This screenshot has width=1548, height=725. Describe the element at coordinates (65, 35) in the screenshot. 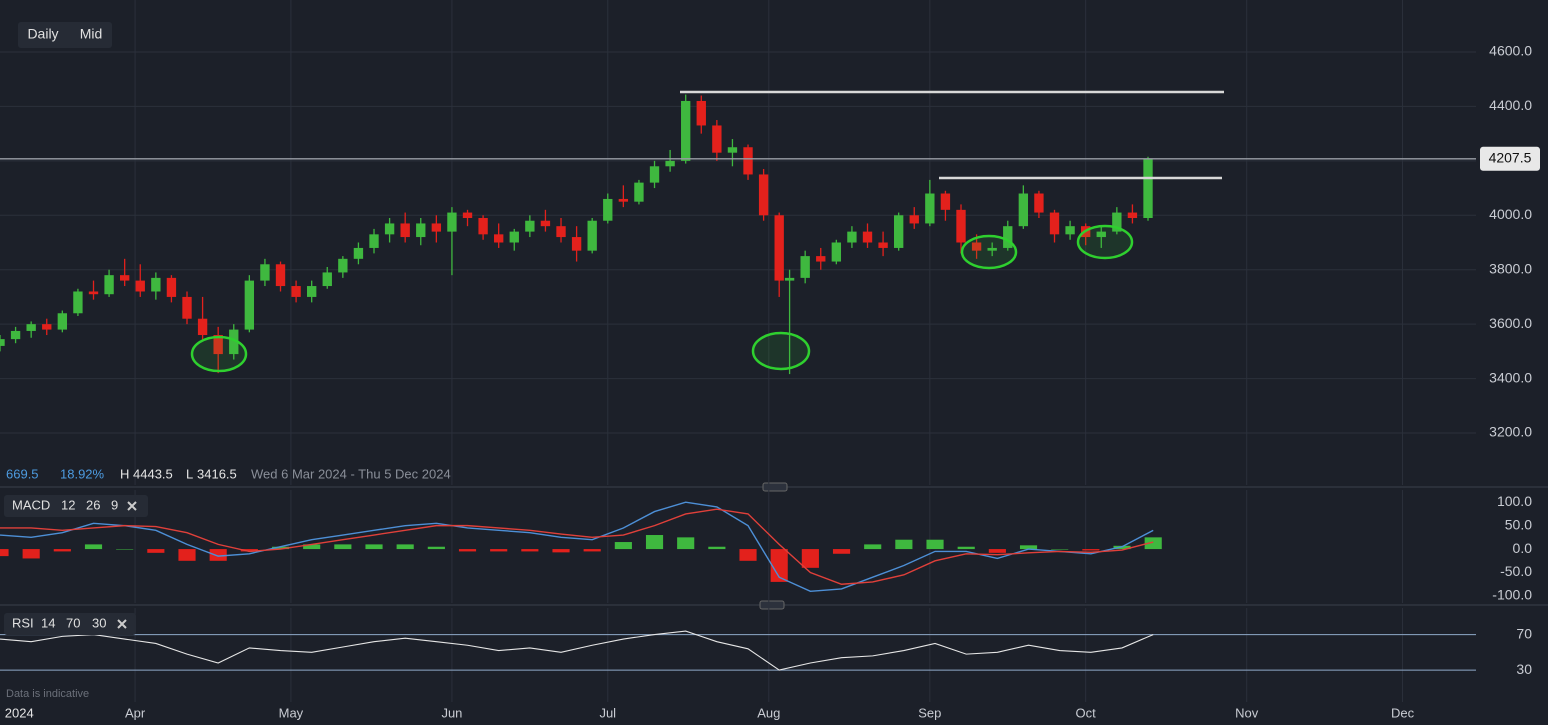

I see `toolbar` at that location.